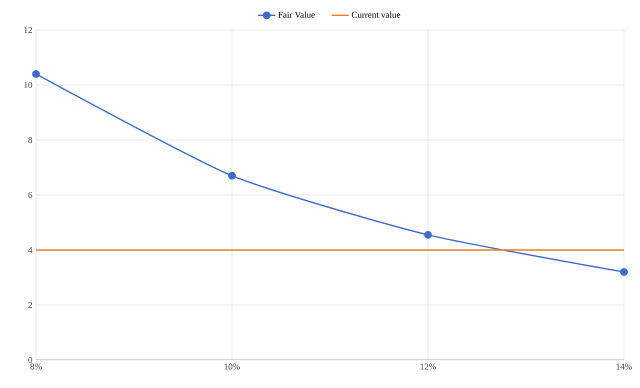 This screenshot has width=640, height=388. I want to click on y-tick-label: 12, so click(28, 30).